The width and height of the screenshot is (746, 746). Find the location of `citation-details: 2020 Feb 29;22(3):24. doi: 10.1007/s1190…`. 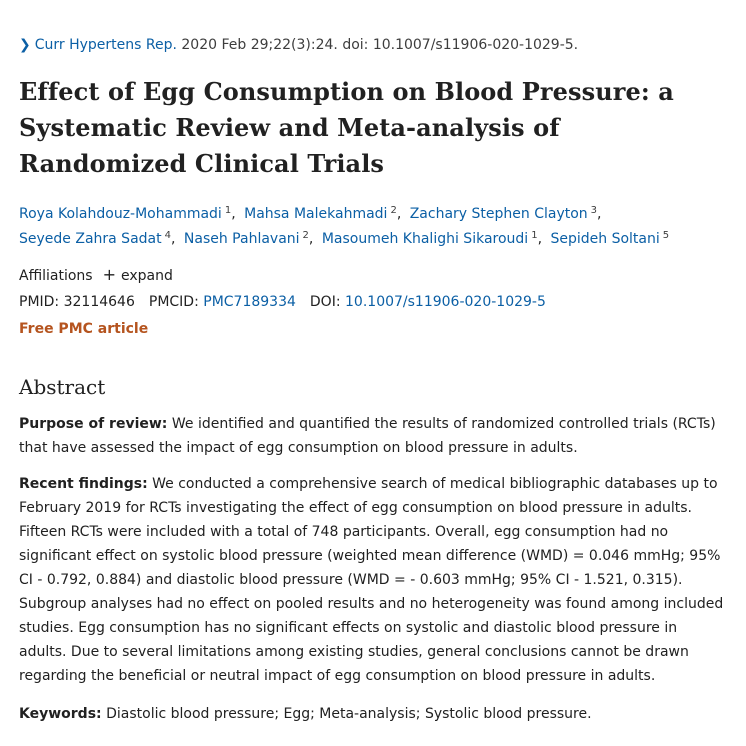

citation-details: 2020 Feb 29;22(3):24. doi: 10.1007/s1190… is located at coordinates (377, 45).